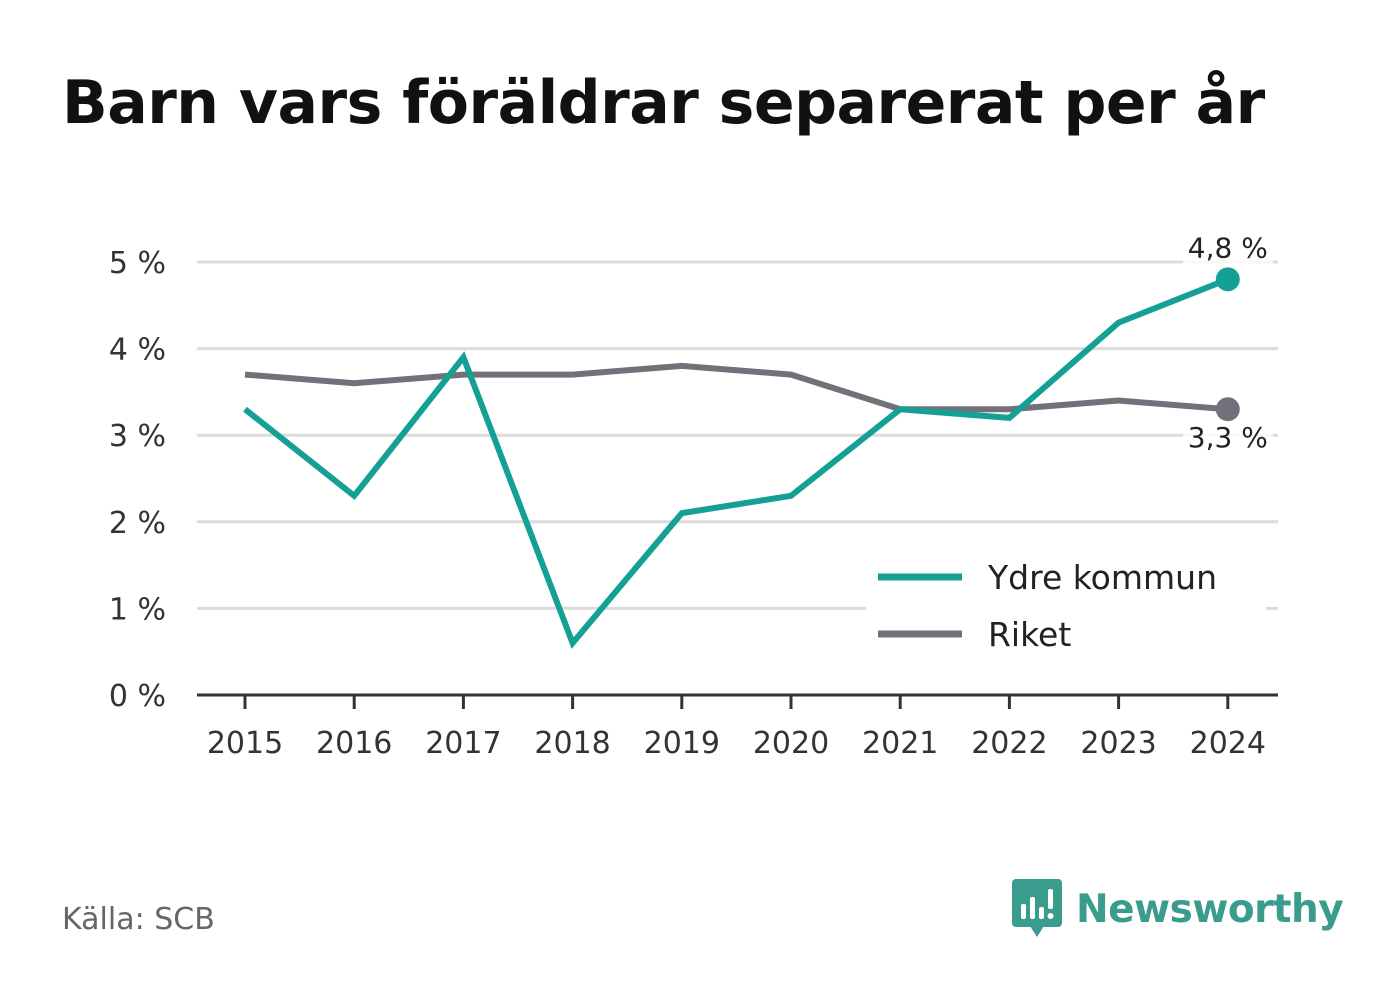 The width and height of the screenshot is (1382, 999). What do you see at coordinates (572, 743) in the screenshot?
I see `x-tick-label: 2018` at bounding box center [572, 743].